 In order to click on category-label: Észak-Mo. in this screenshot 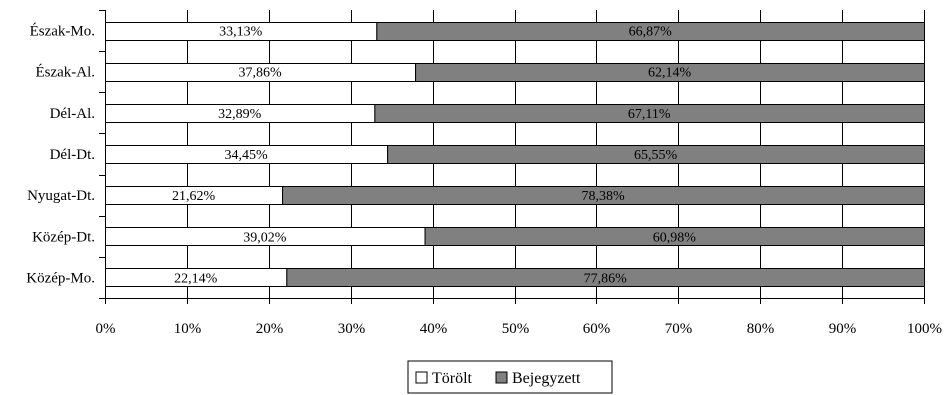, I will do `click(62, 31)`.